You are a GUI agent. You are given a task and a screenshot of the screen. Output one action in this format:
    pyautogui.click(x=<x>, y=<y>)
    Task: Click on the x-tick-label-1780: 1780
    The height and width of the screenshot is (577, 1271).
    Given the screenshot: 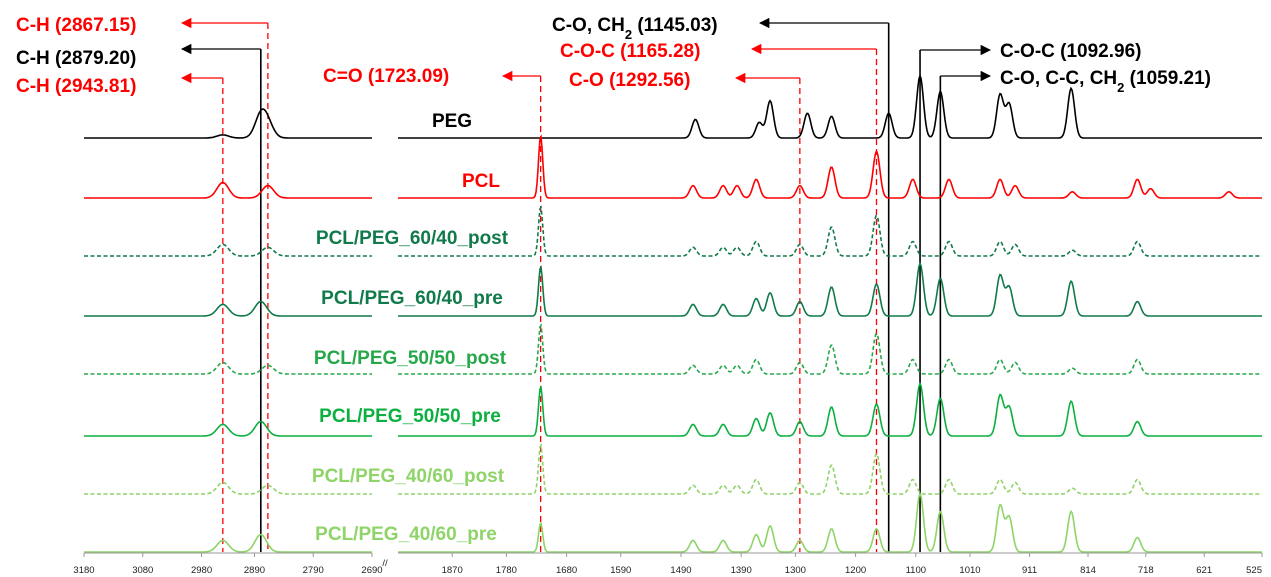 What is the action you would take?
    pyautogui.click(x=506, y=570)
    